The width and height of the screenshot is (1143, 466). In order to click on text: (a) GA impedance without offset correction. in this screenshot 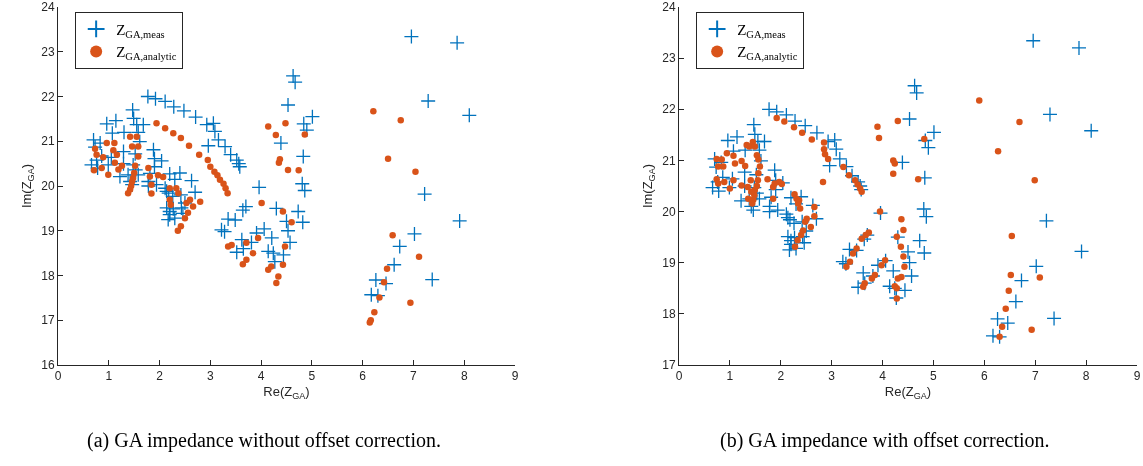, I will do `click(264, 440)`.